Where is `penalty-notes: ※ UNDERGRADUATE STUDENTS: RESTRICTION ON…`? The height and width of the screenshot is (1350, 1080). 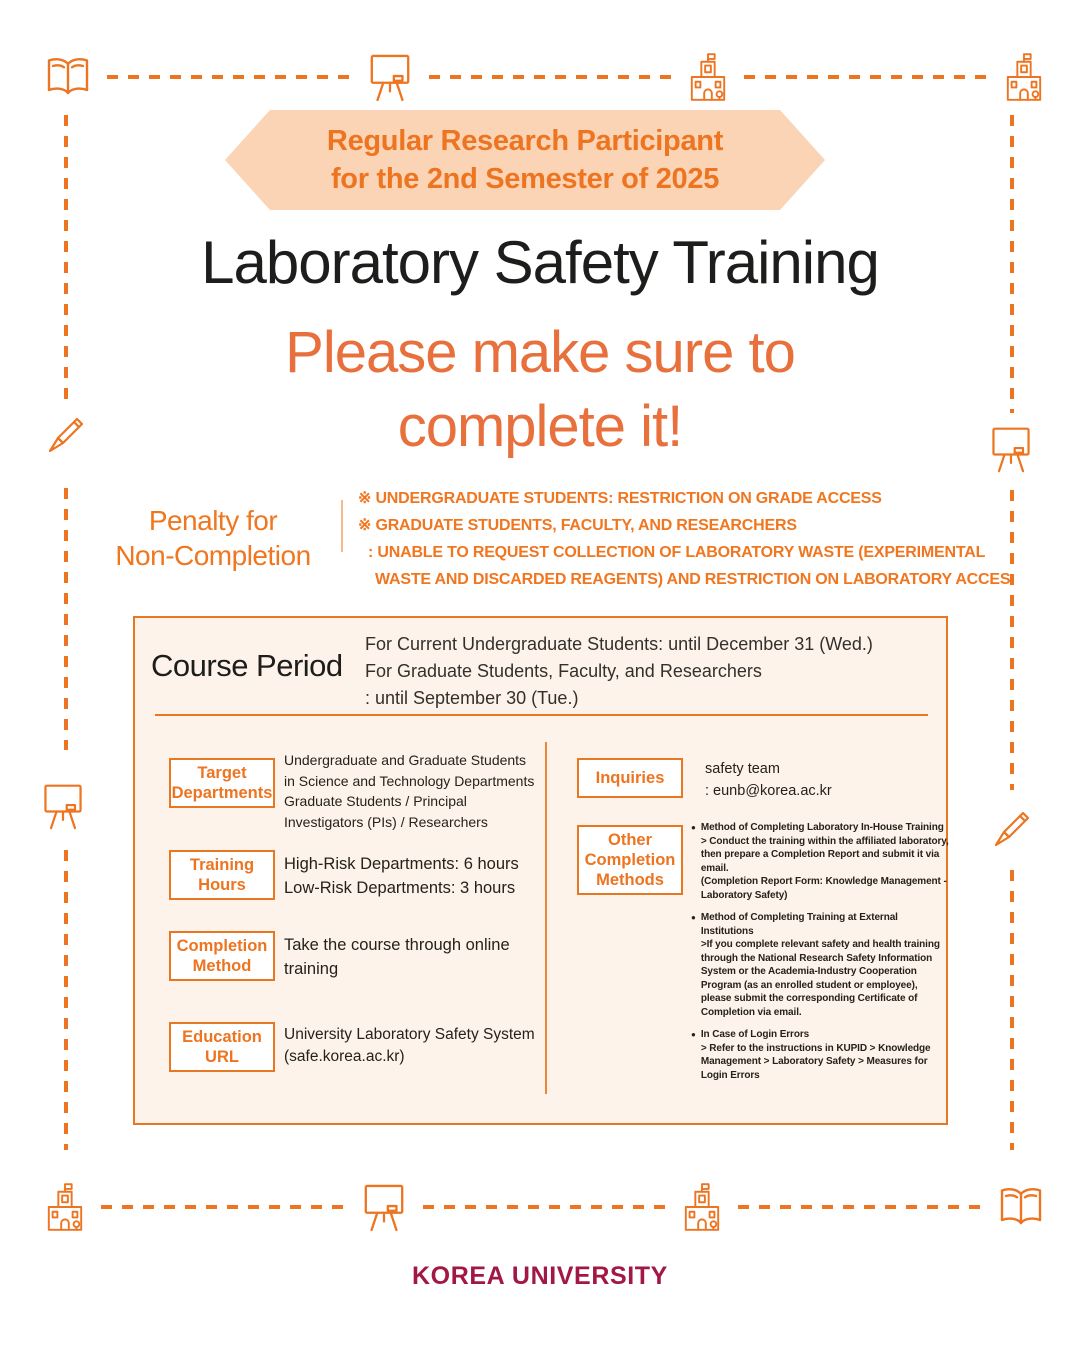
penalty-notes: ※ UNDERGRADUATE STUDENTS: RESTRICTION ON… is located at coordinates (684, 539).